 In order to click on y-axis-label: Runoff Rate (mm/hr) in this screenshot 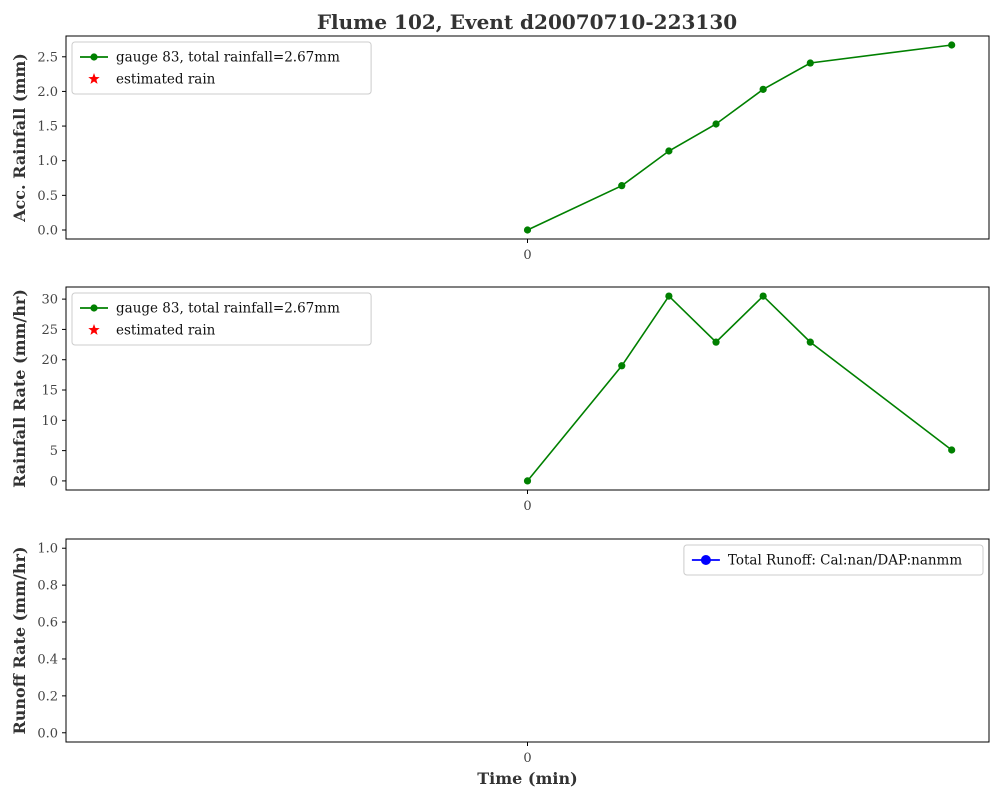, I will do `click(19, 640)`.